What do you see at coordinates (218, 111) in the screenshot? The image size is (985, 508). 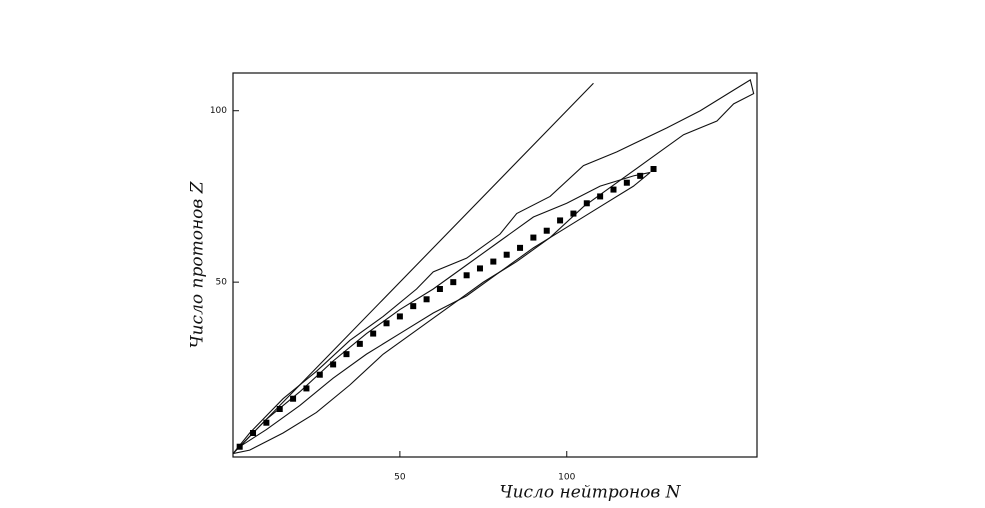 I see `y-tick-label: 100` at bounding box center [218, 111].